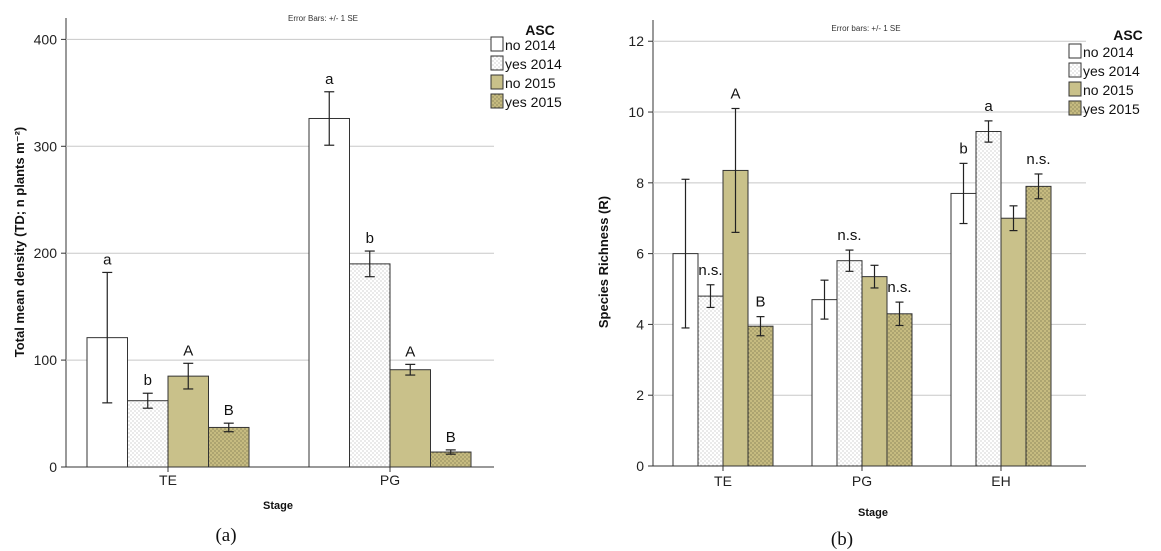  Describe the element at coordinates (370, 365) in the screenshot. I see `chart-a-bar-pg-yes-2014` at that location.